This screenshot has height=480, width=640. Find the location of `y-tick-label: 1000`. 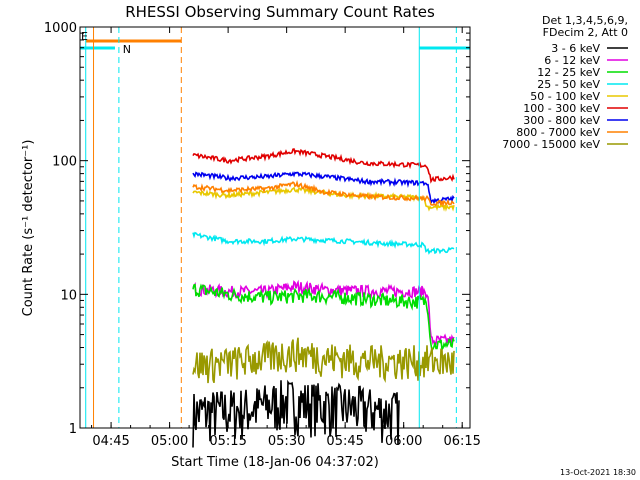

y-tick-label: 1000 is located at coordinates (60, 28).